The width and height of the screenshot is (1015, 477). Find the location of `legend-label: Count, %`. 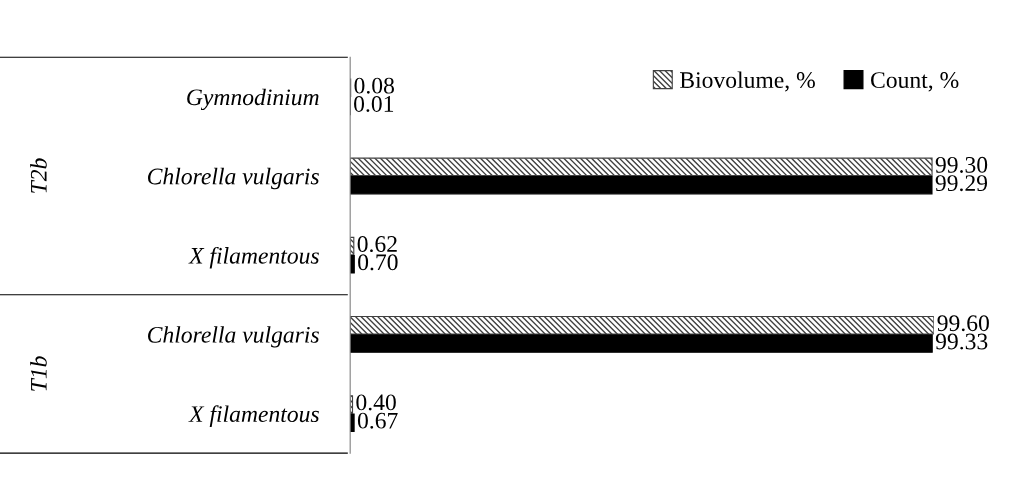

legend-label: Count, % is located at coordinates (915, 82).